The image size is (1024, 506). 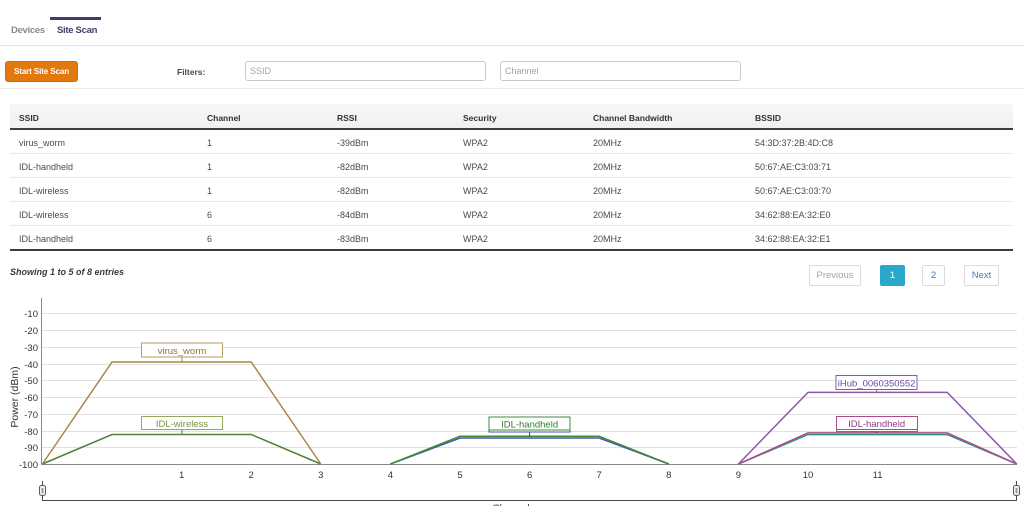 I want to click on svg-text: Channel, so click(x=510, y=505).